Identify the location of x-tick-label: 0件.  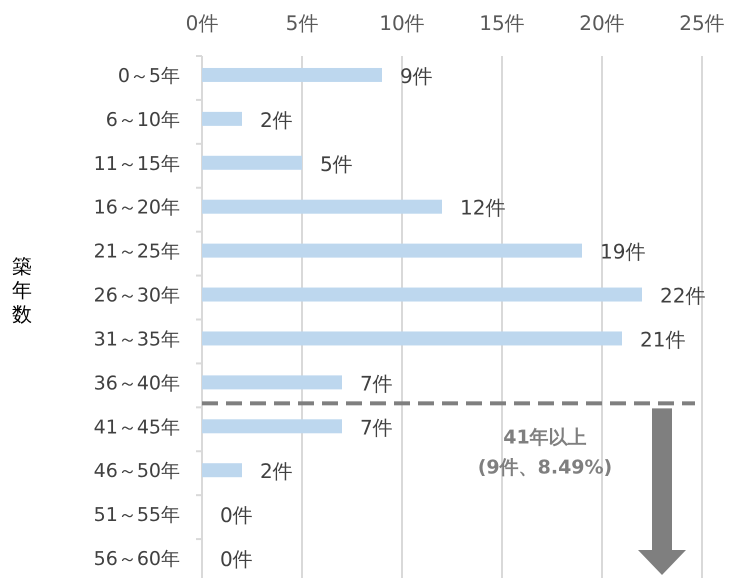
(202, 23).